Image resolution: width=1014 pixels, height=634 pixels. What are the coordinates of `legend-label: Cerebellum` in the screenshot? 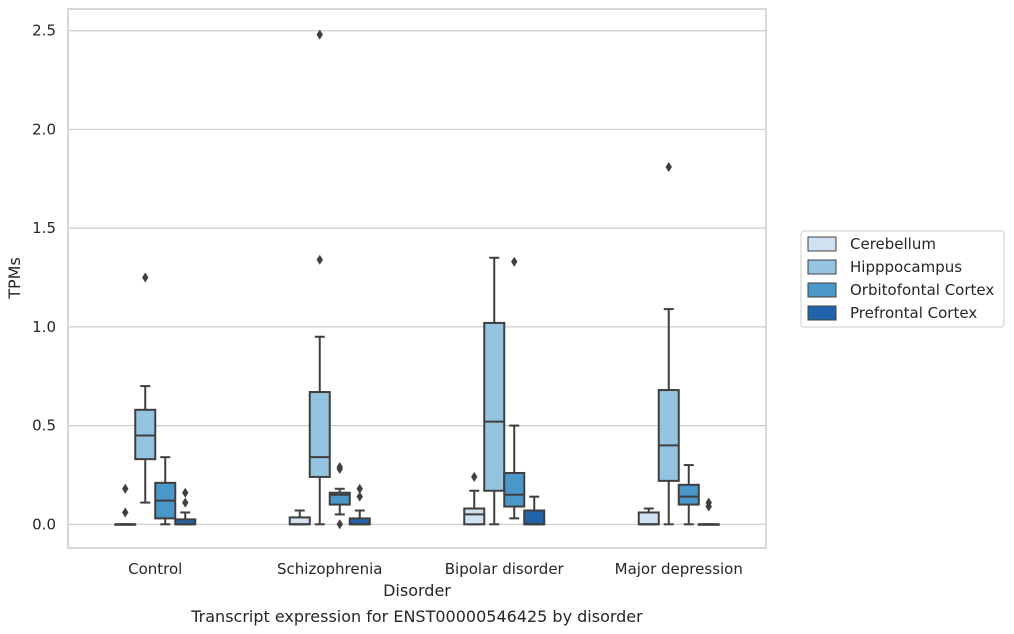 It's located at (893, 244).